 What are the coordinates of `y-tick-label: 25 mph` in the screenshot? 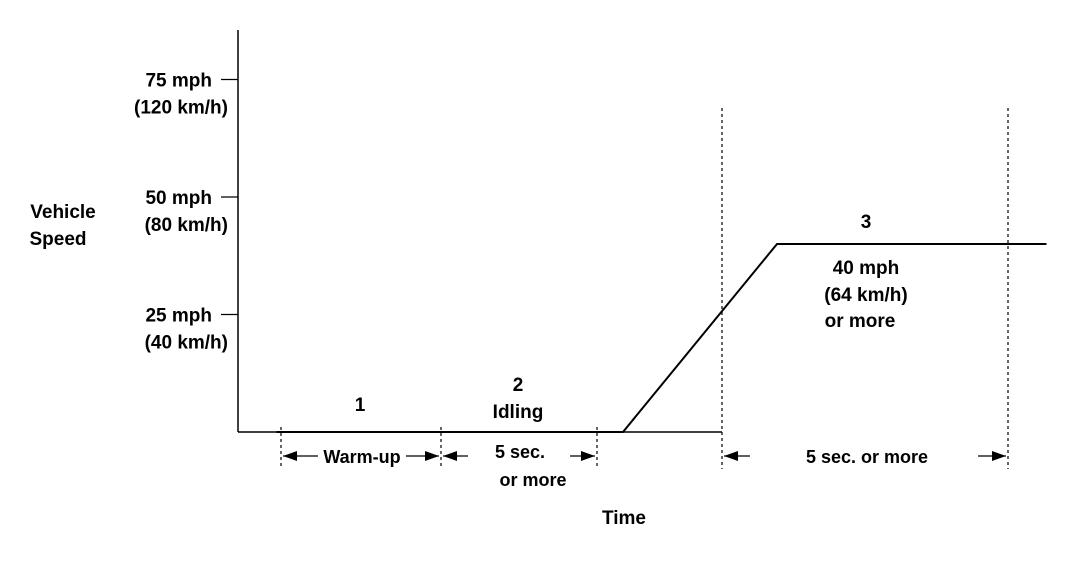 It's located at (178, 316).